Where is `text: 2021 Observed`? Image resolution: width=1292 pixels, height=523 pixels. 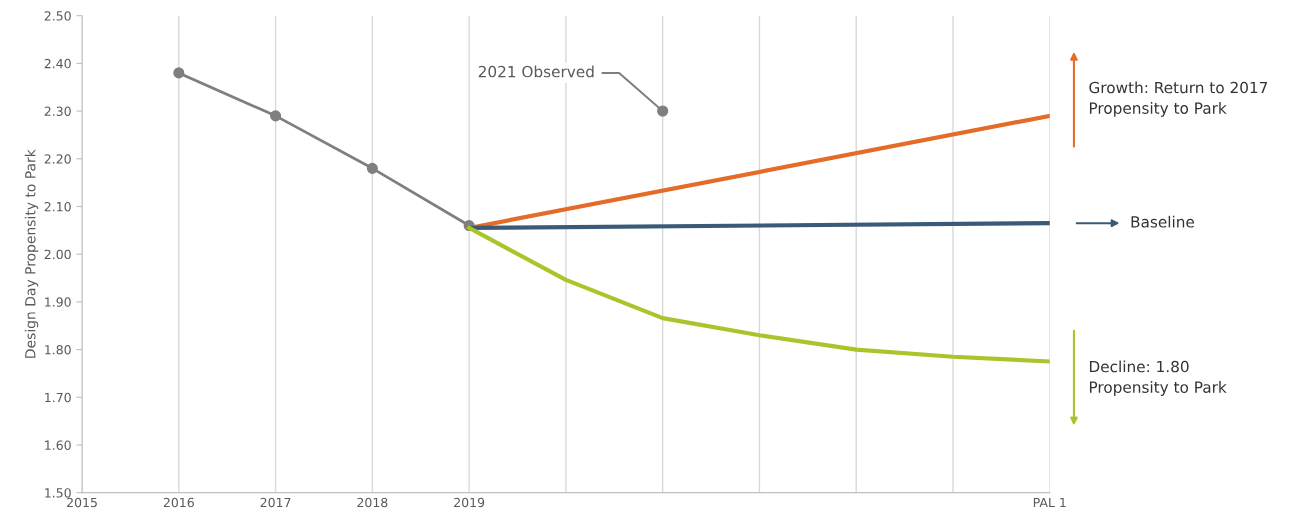
text: 2021 Observed is located at coordinates (536, 71).